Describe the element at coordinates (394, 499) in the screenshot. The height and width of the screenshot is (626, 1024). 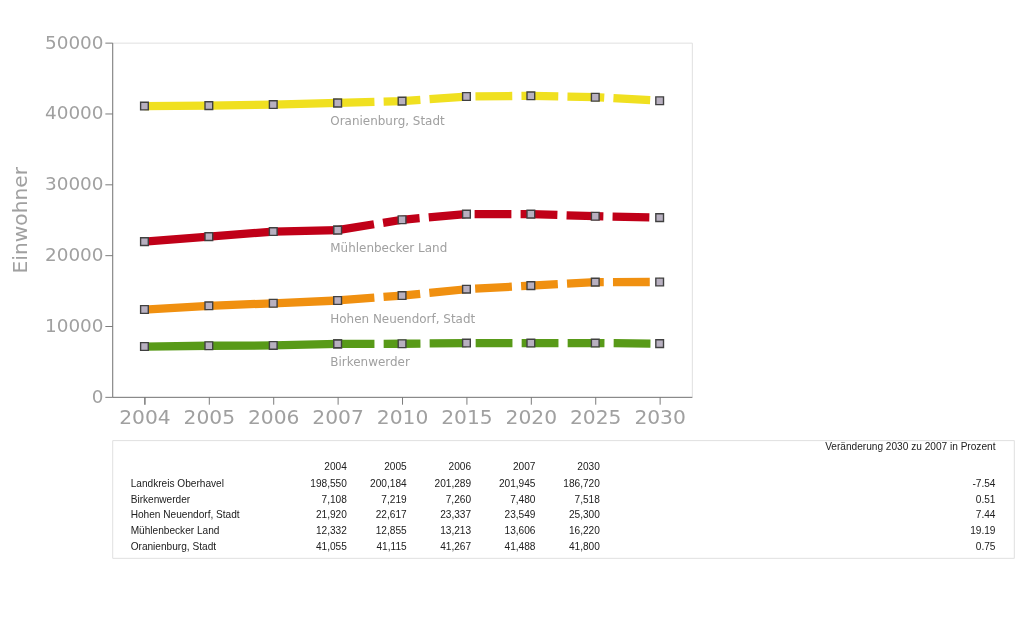
I see `text: 7,219` at that location.